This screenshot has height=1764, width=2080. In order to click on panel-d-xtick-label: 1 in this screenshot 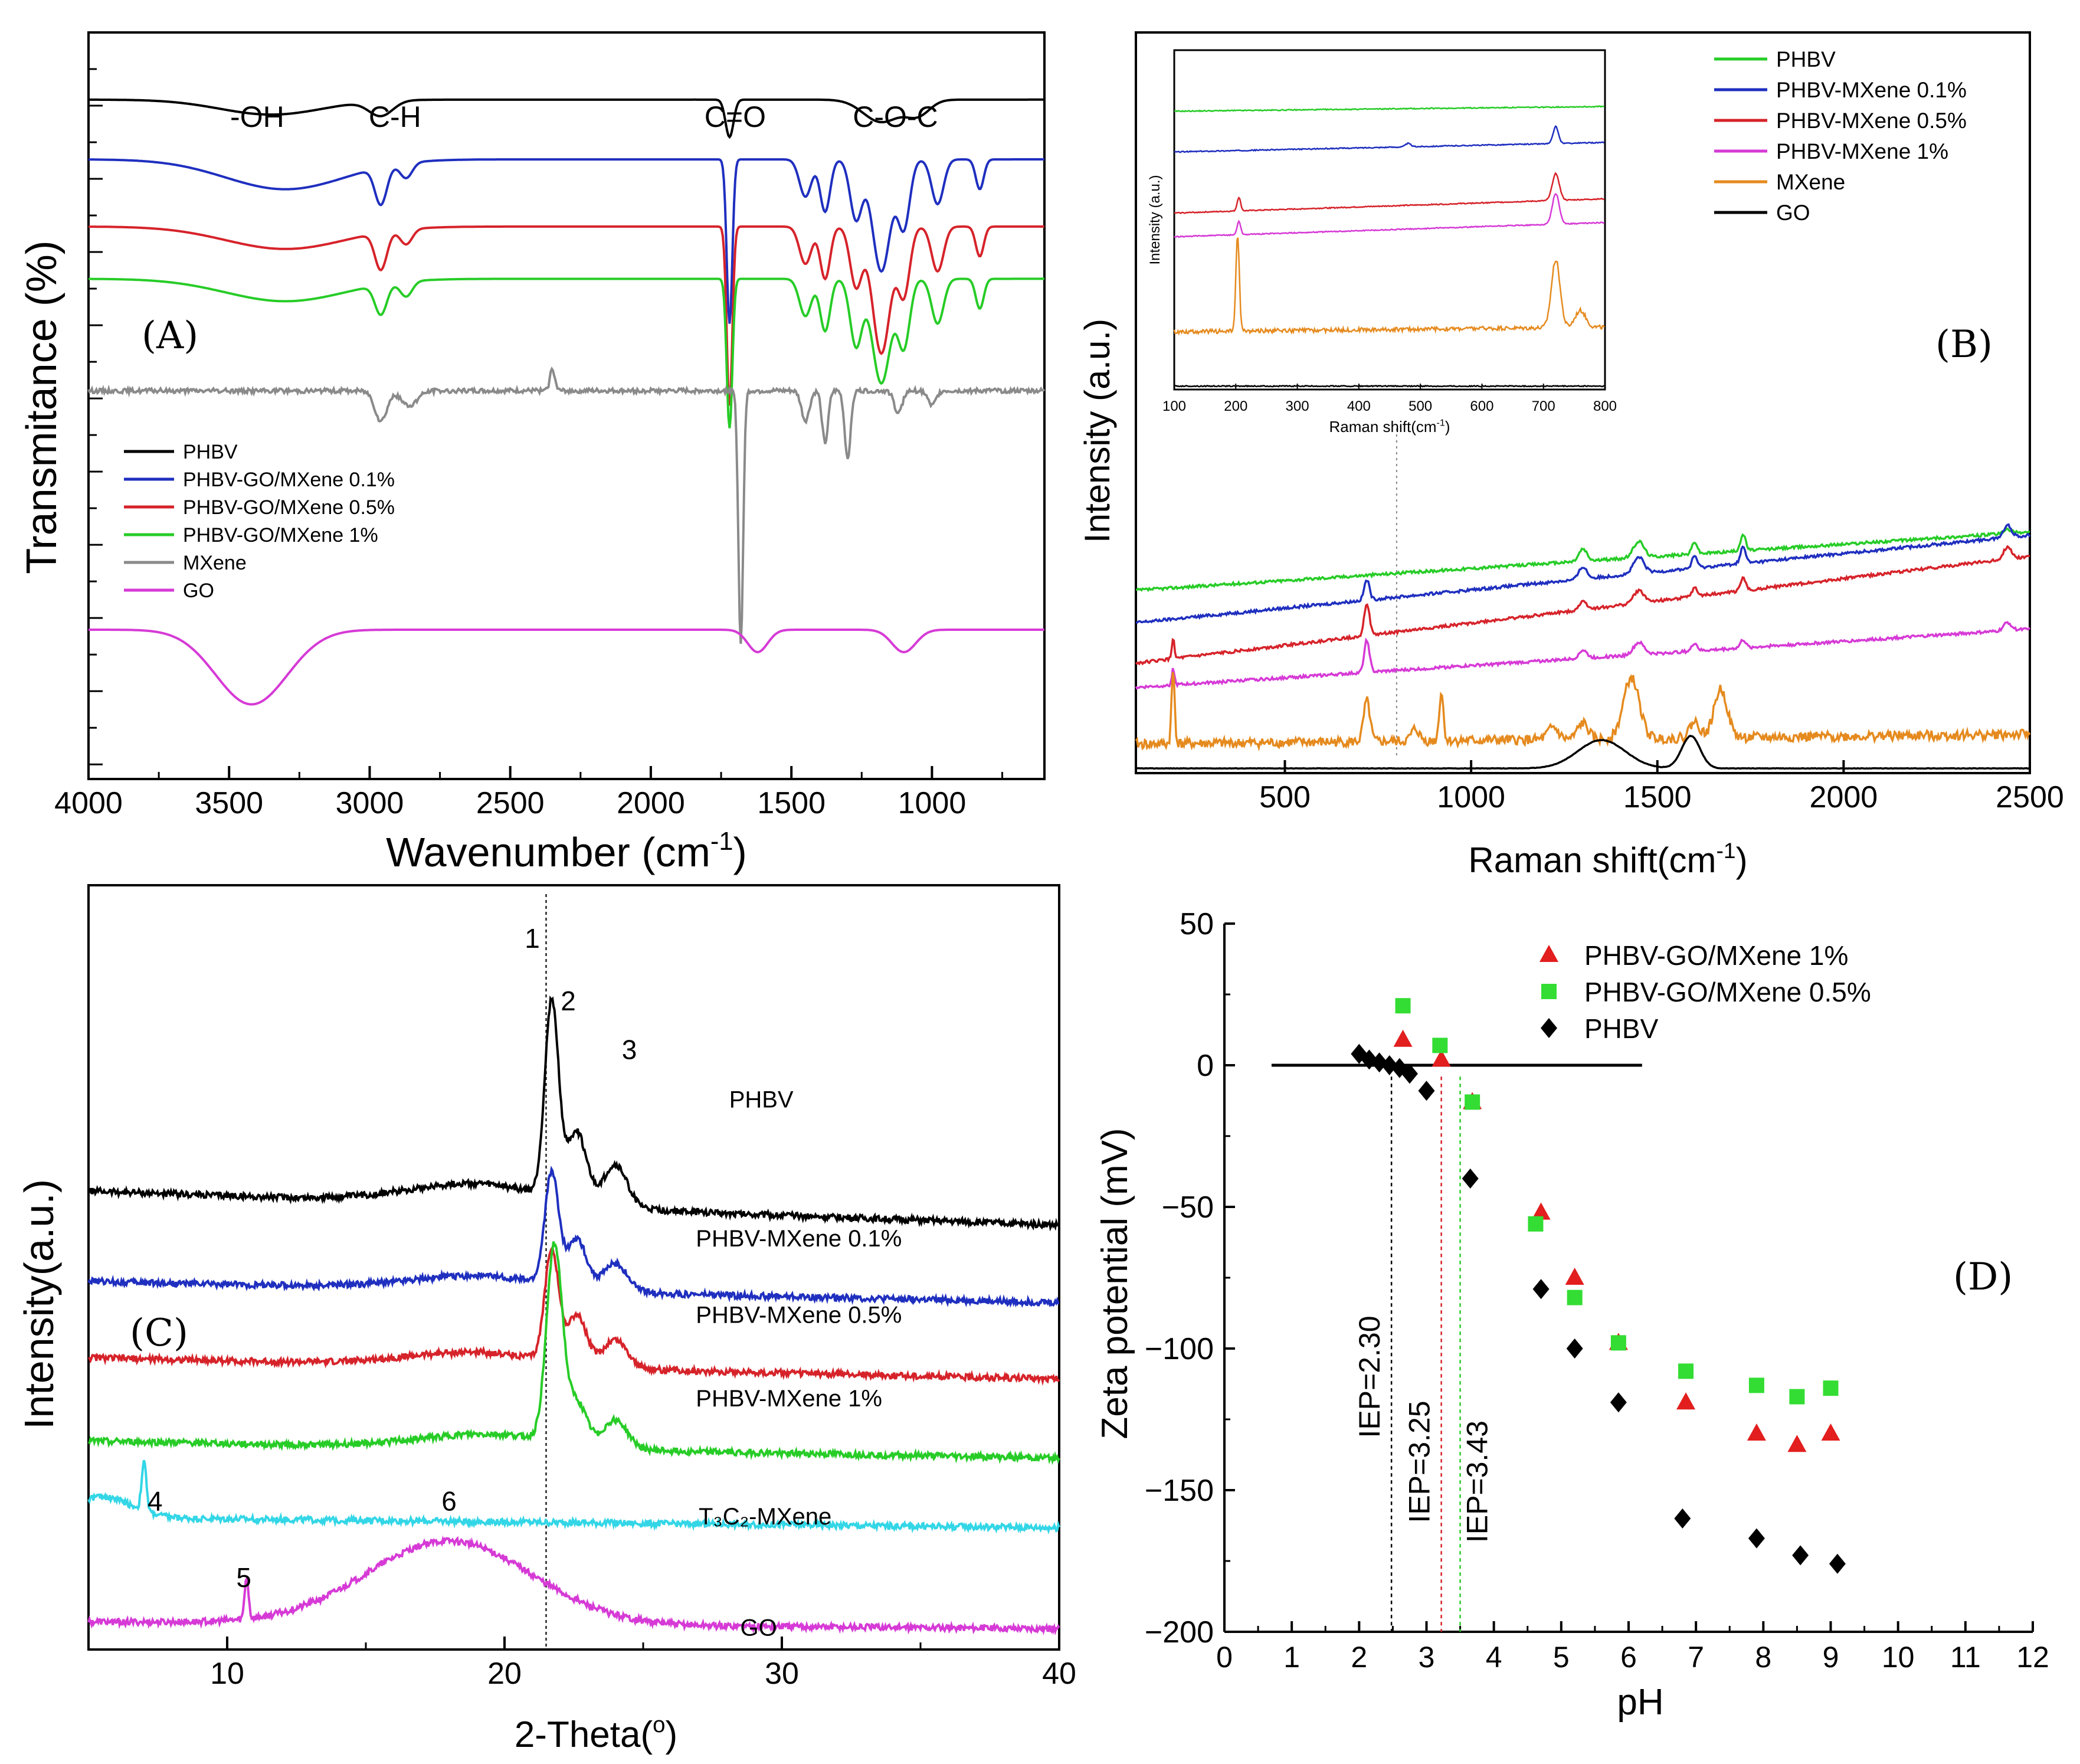, I will do `click(1291, 1657)`.